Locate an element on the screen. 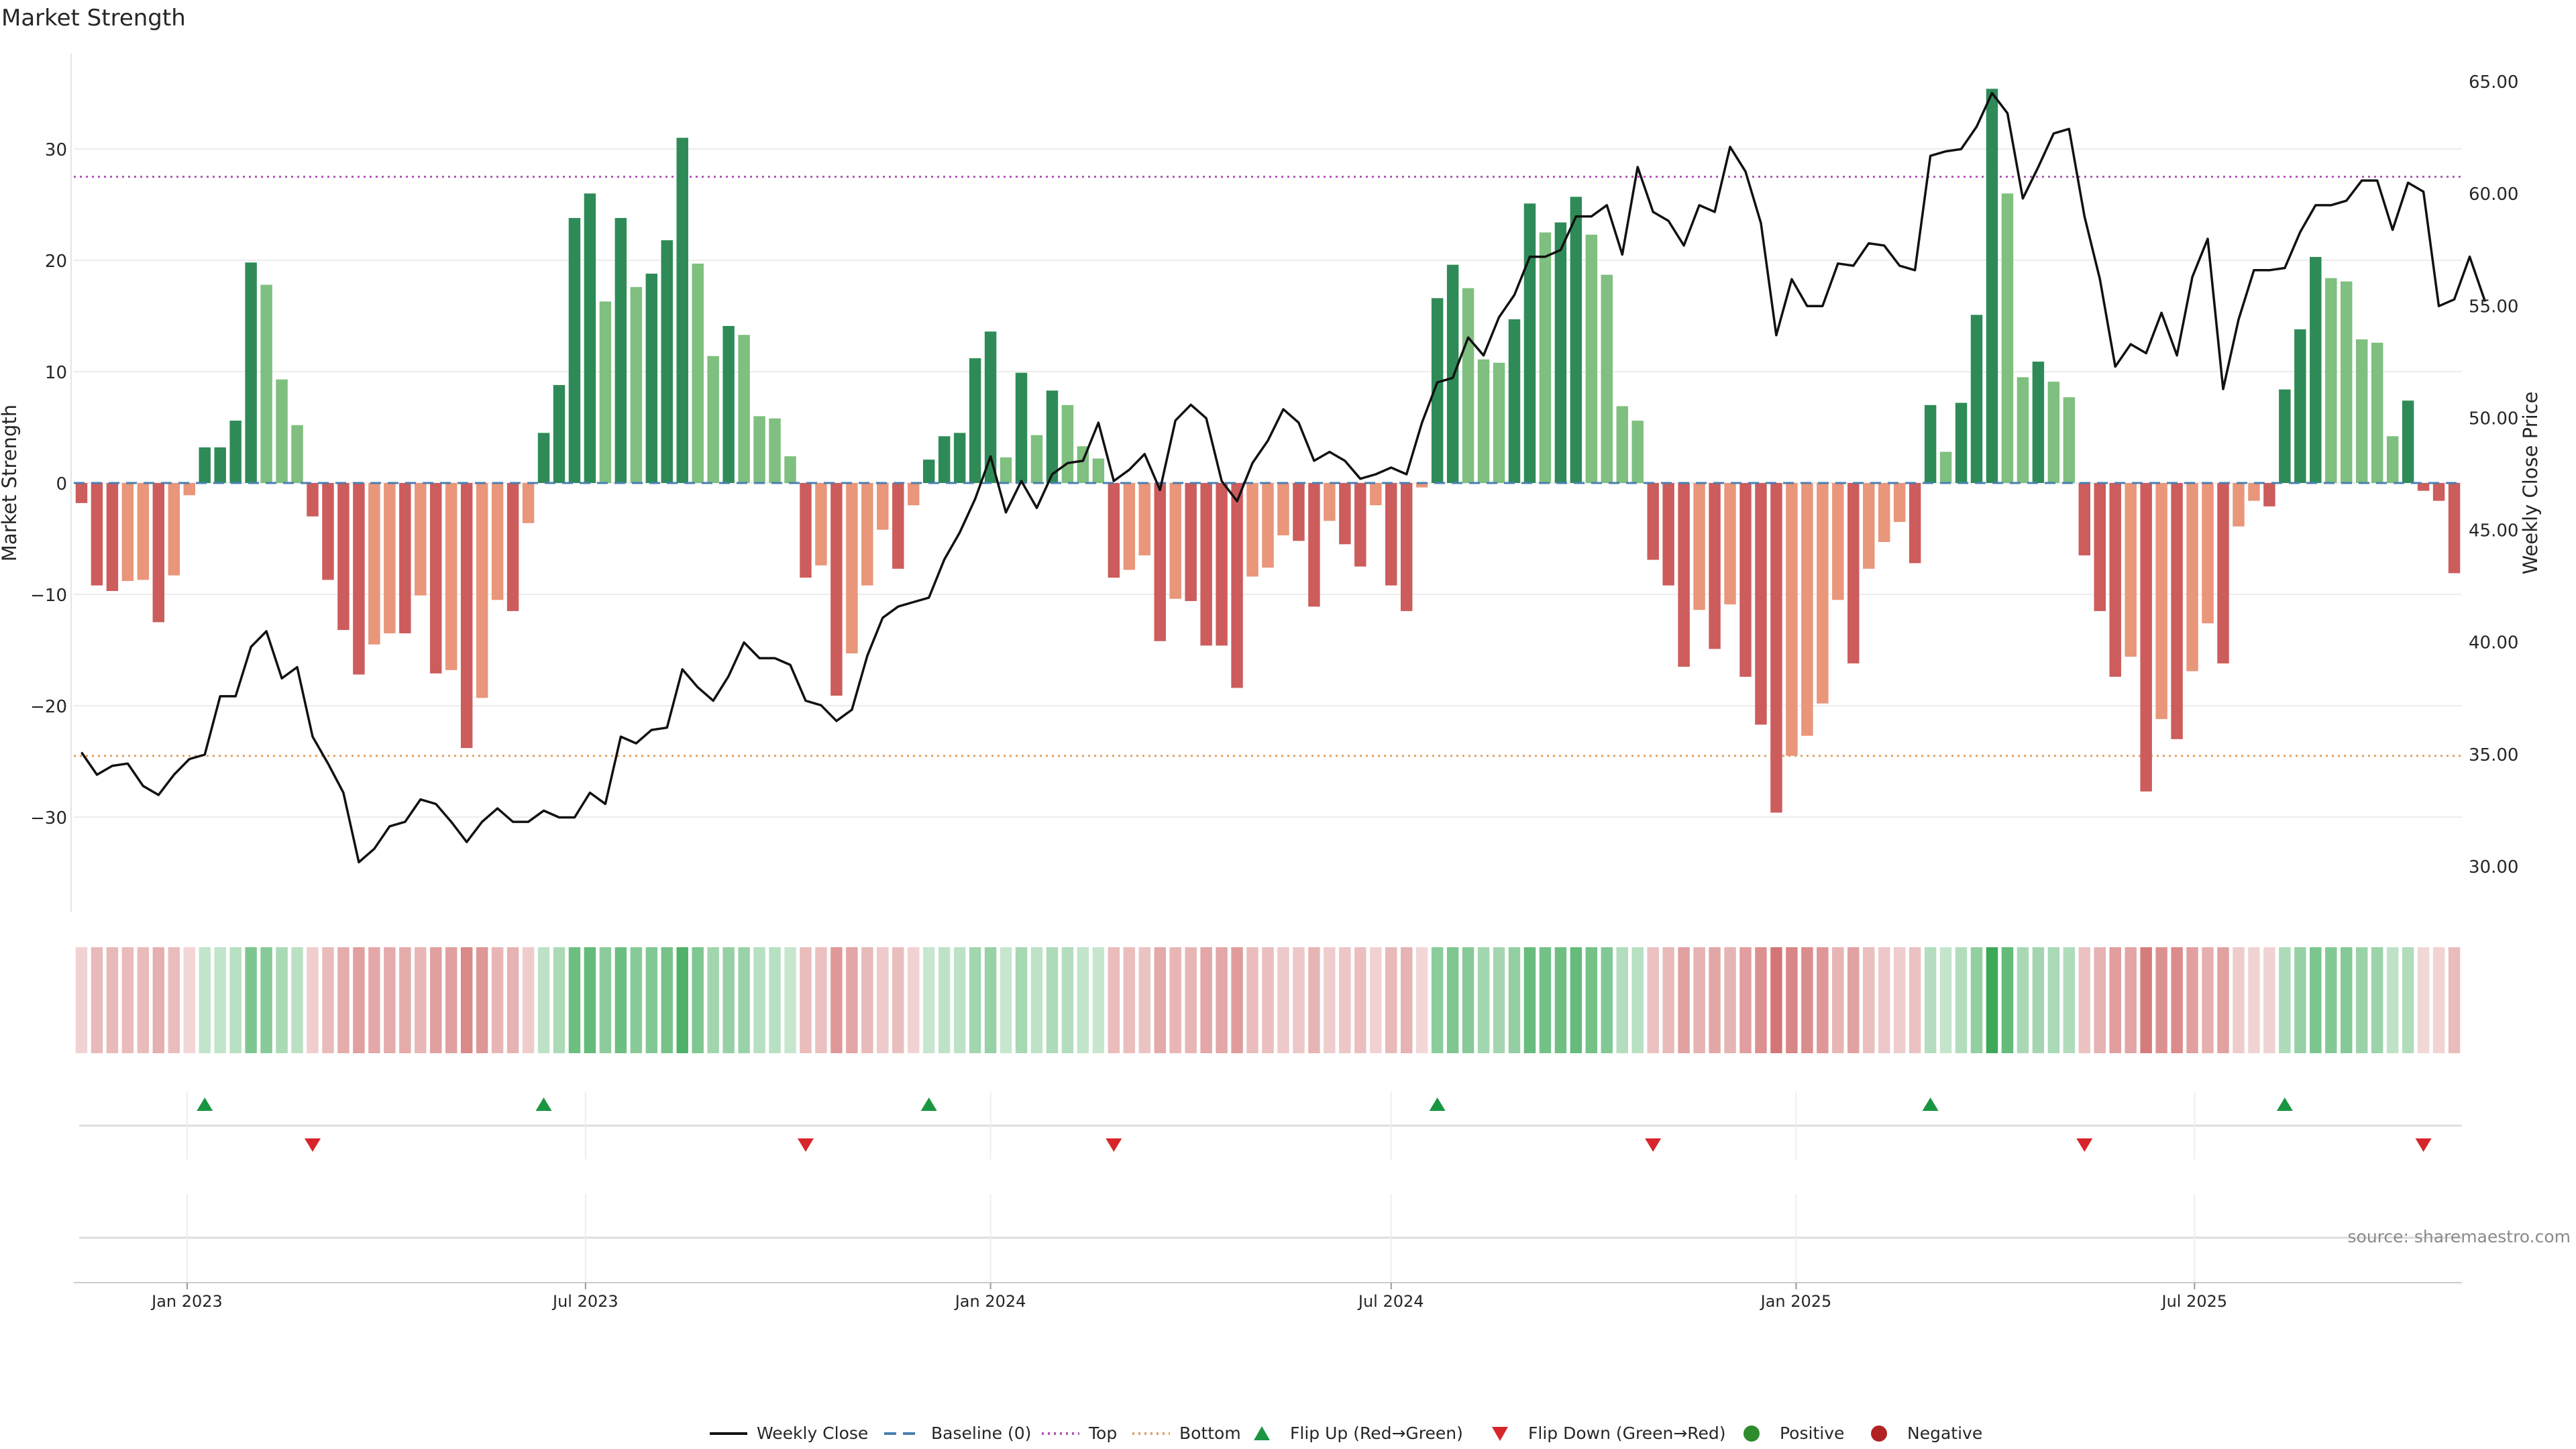  empty-panel is located at coordinates (1270, 1237).